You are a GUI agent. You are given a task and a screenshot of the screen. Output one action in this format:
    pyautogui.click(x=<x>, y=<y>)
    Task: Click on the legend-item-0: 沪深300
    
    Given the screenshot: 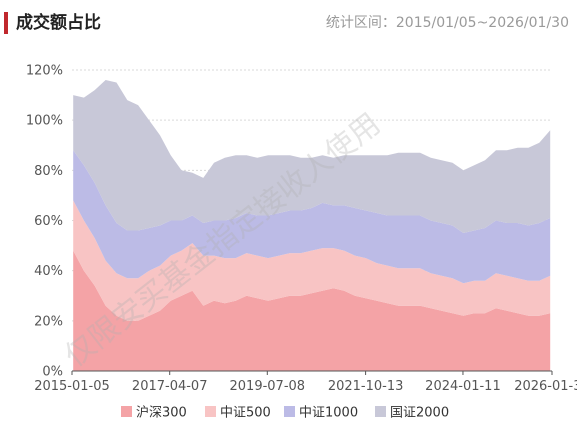 What is the action you would take?
    pyautogui.click(x=154, y=413)
    